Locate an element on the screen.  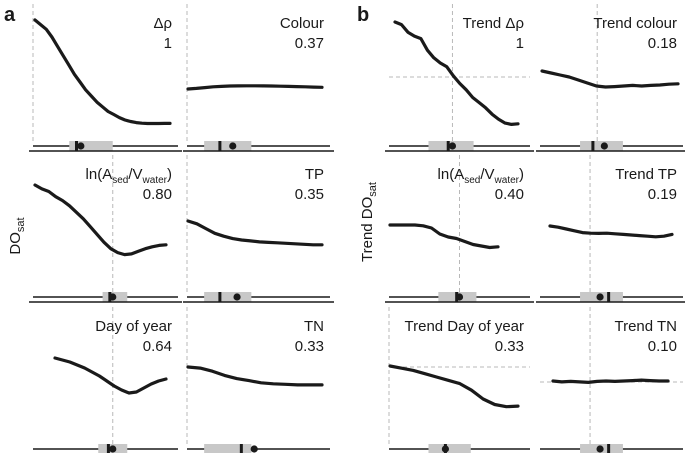
subplot-title: Trend Day of year is located at coordinates (465, 326).